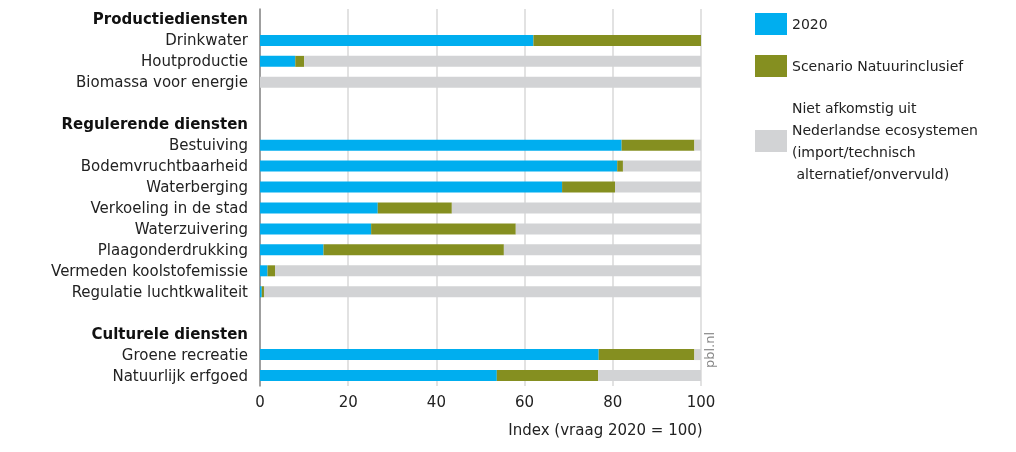  I want to click on y-tick-label: Plaagonderdrukking, so click(172, 249).